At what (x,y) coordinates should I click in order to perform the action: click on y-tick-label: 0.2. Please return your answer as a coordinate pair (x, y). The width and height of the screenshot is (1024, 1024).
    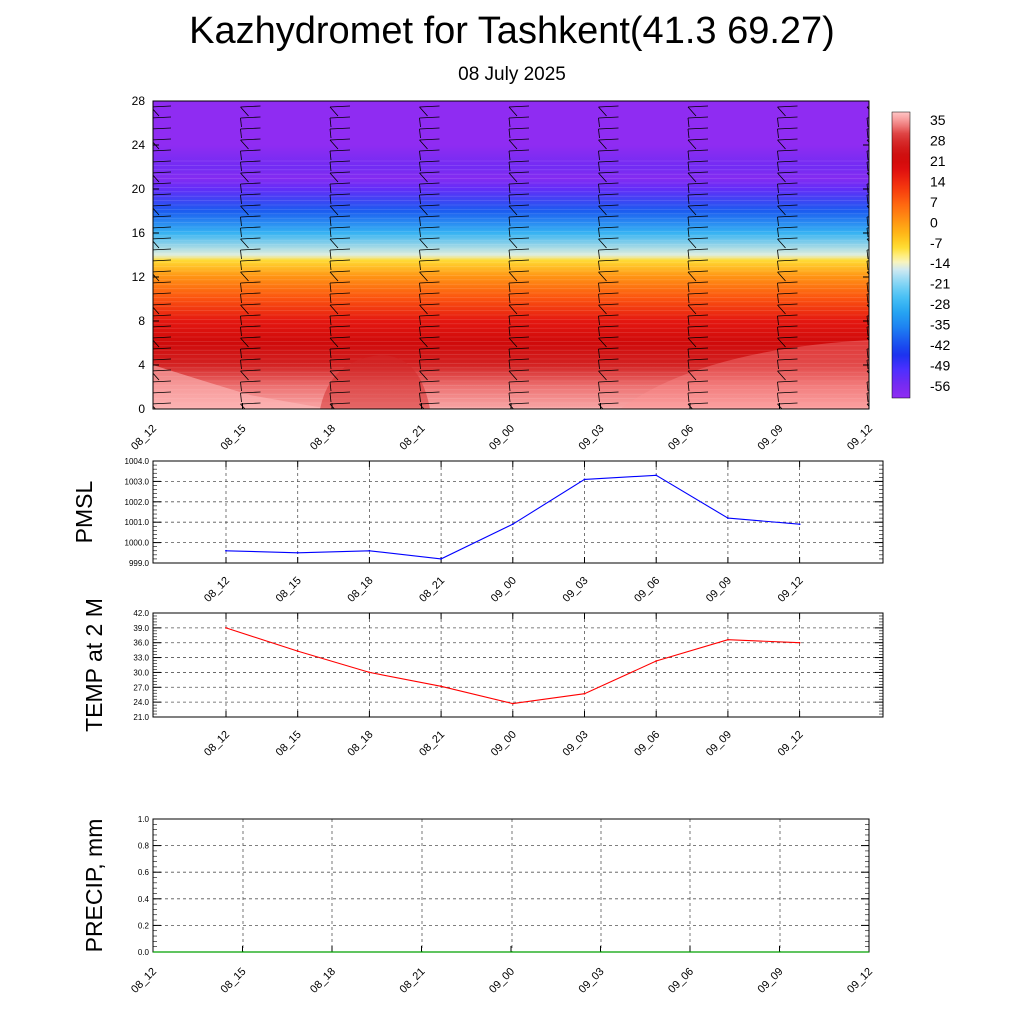
    Looking at the image, I should click on (144, 925).